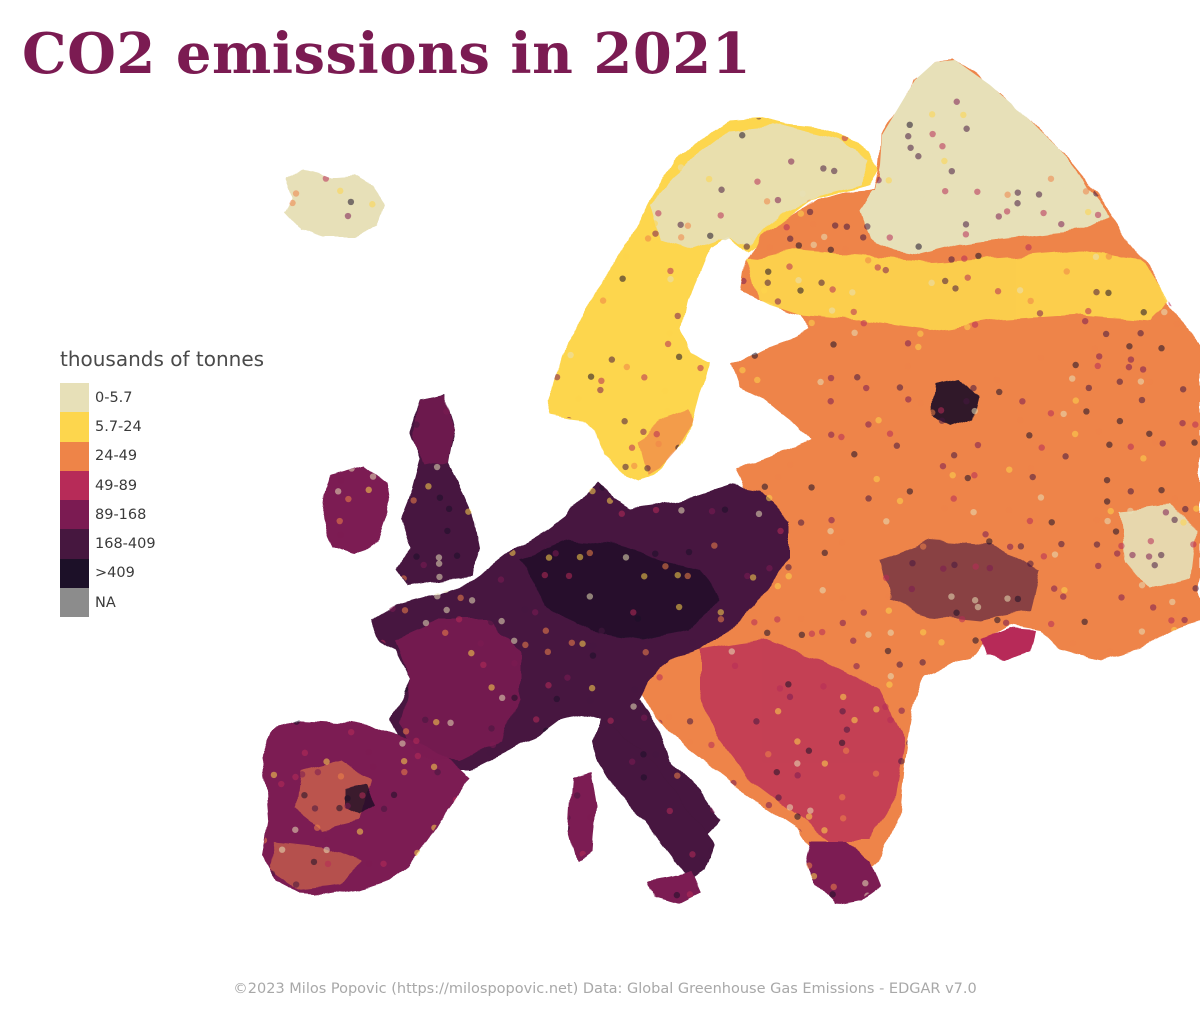 Image resolution: width=1200 pixels, height=1028 pixels. I want to click on balkans-magenta, so click(802, 740).